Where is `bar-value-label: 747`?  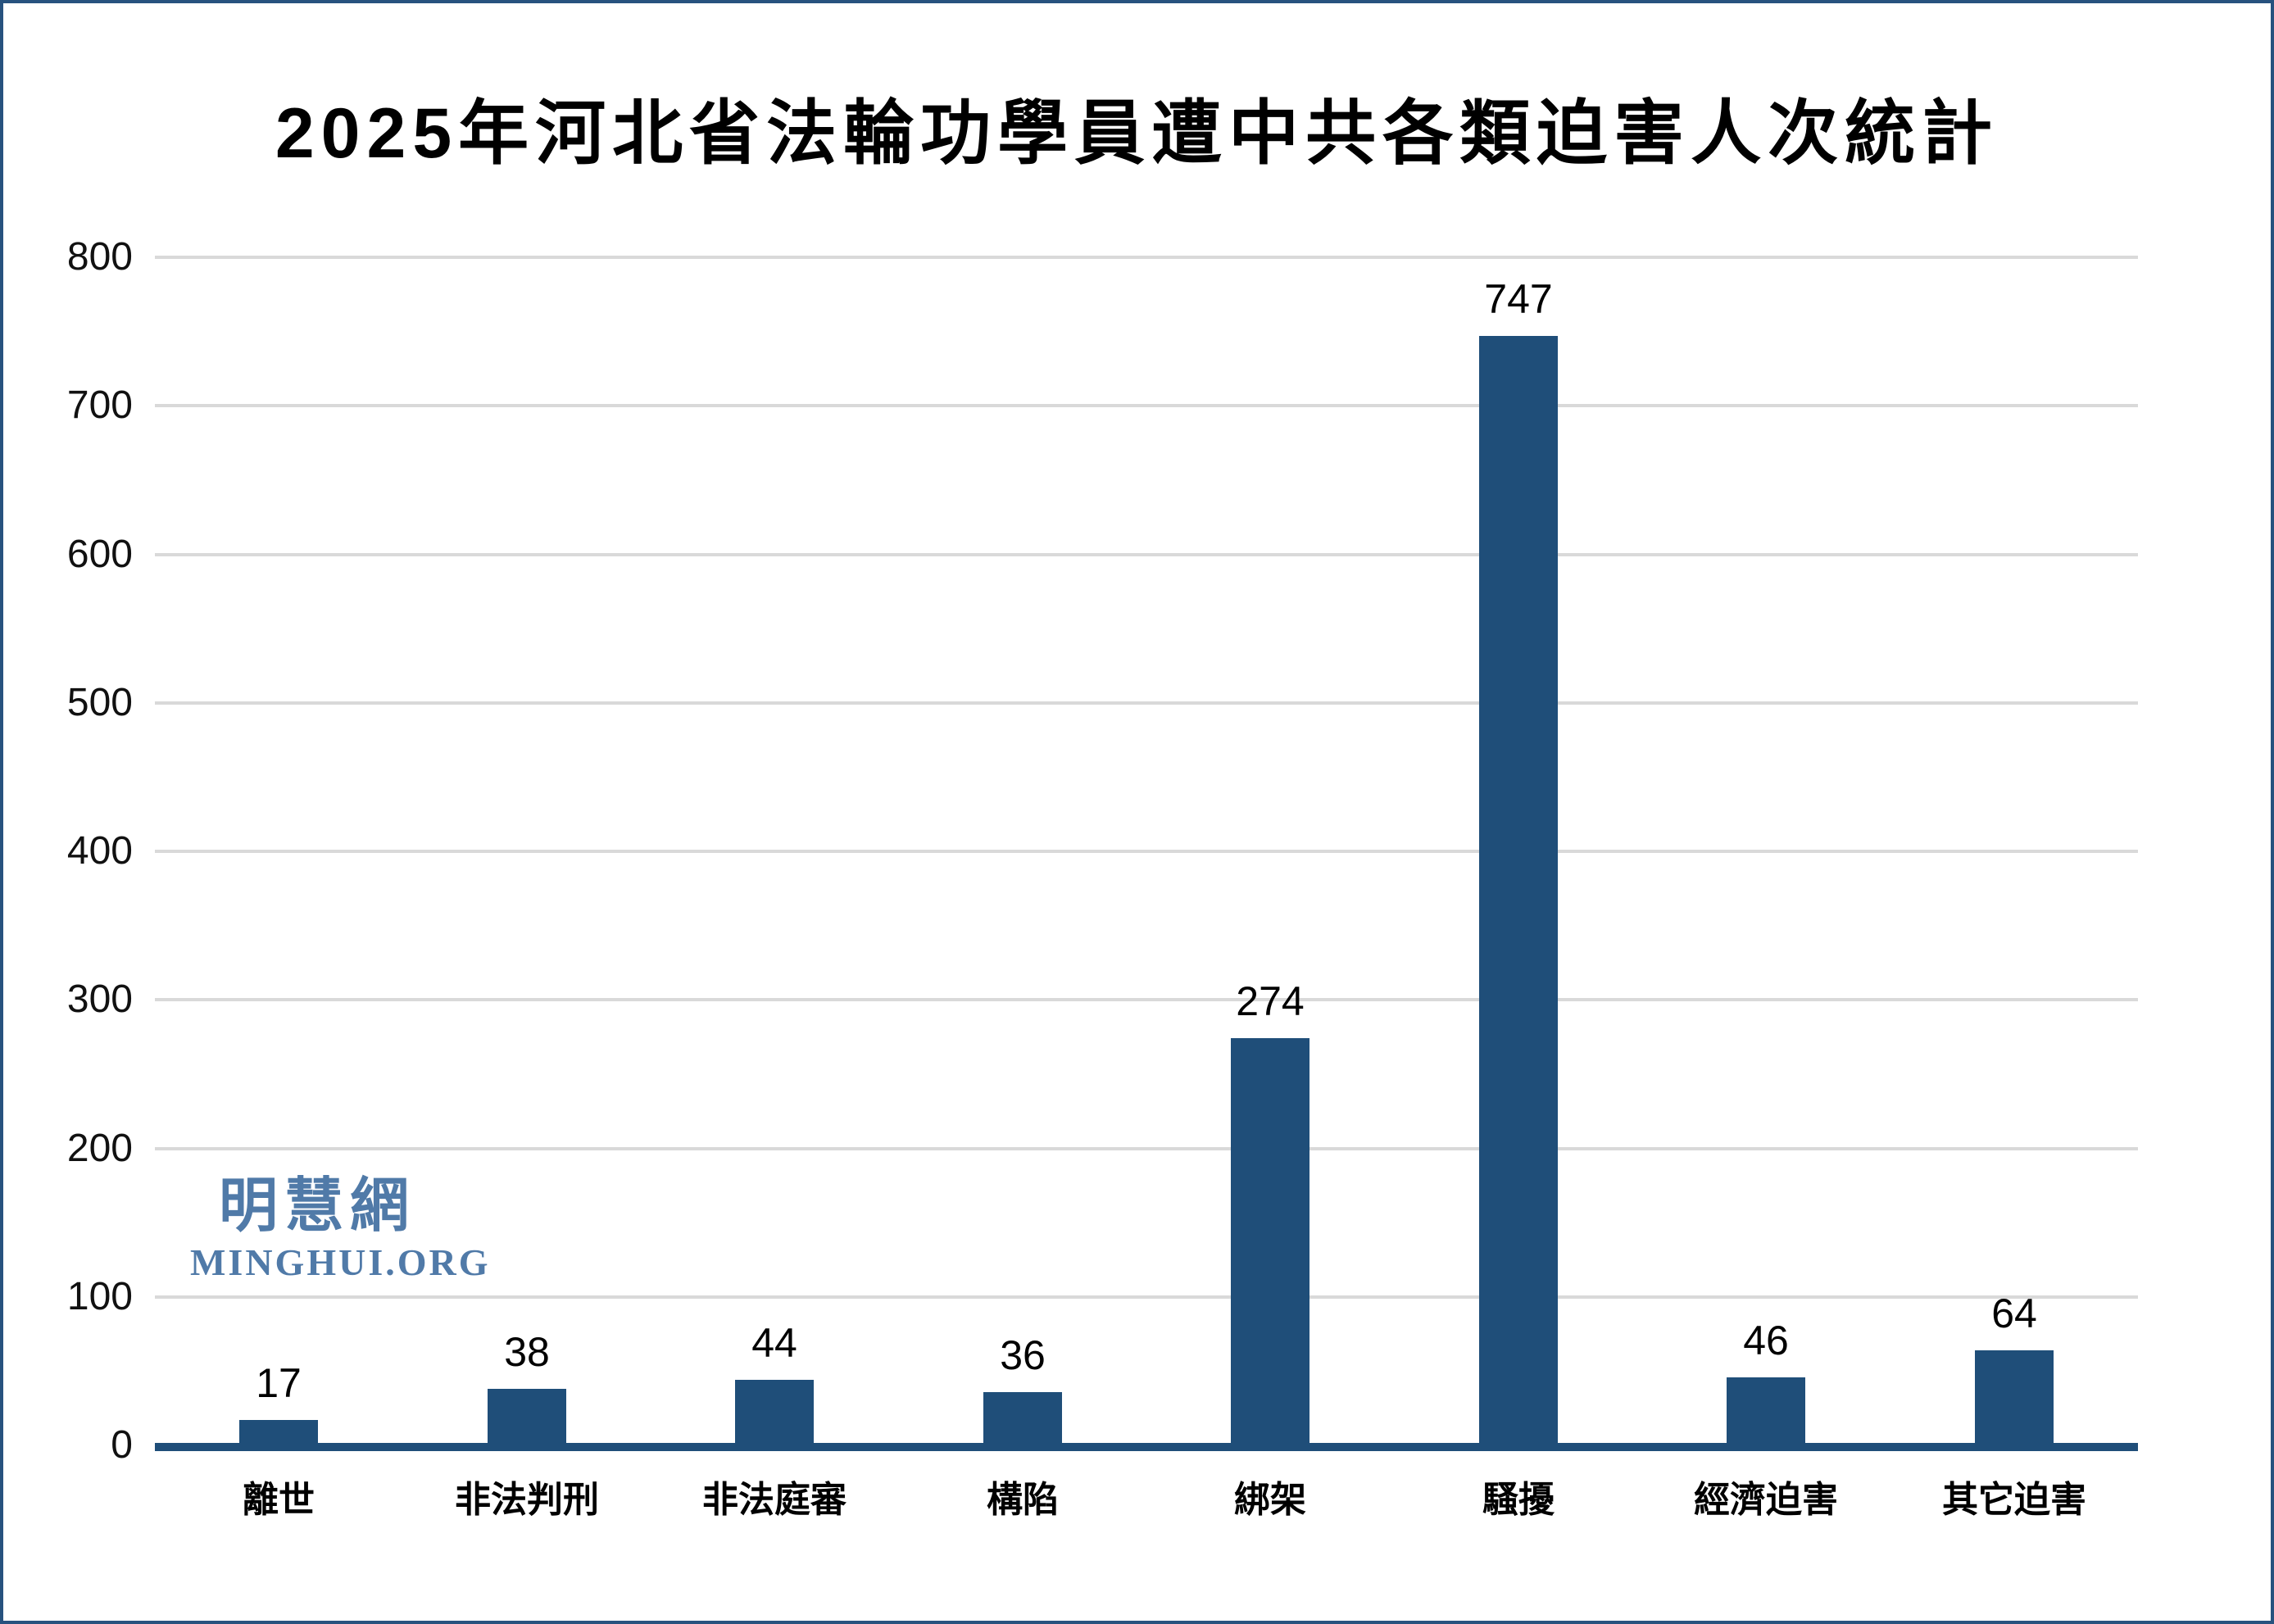 bar-value-label: 747 is located at coordinates (1518, 299).